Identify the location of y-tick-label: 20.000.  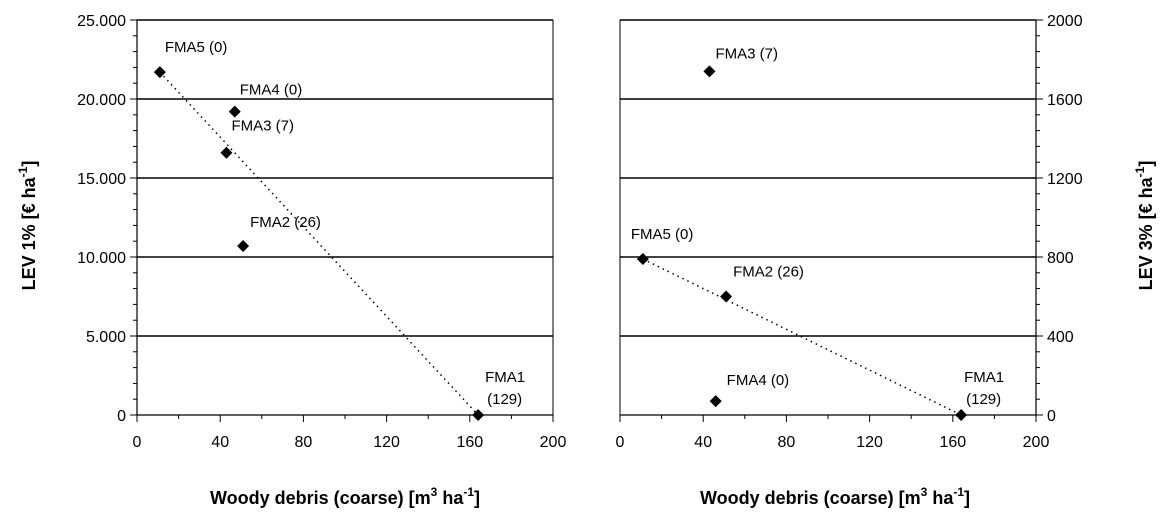
(101, 100).